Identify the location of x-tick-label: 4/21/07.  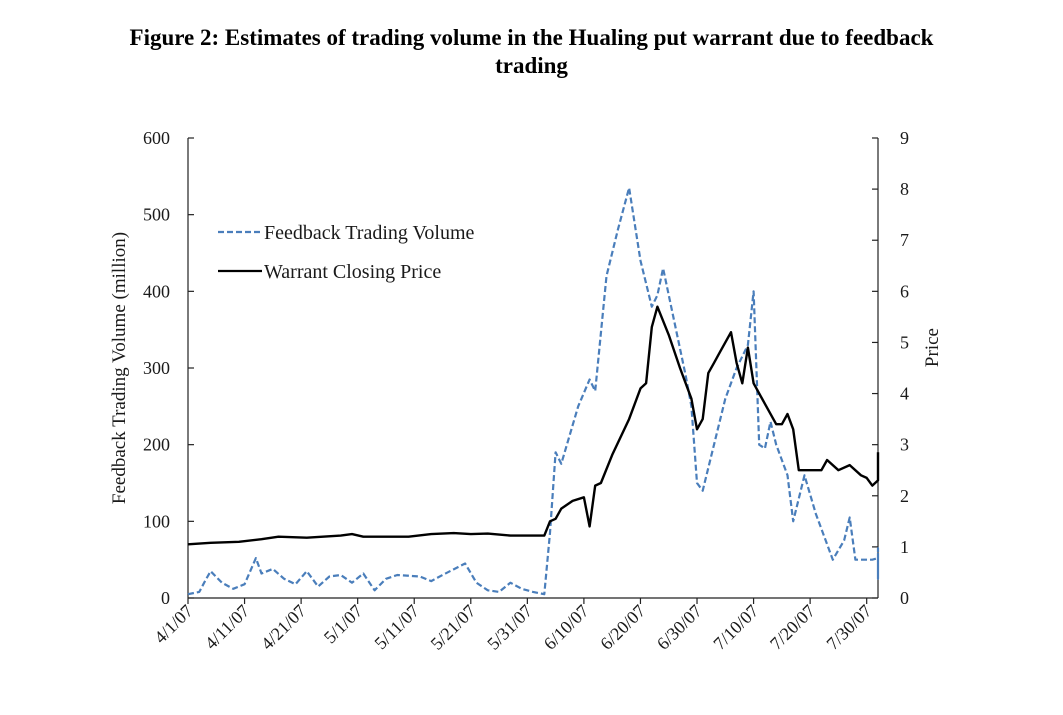
(283, 627).